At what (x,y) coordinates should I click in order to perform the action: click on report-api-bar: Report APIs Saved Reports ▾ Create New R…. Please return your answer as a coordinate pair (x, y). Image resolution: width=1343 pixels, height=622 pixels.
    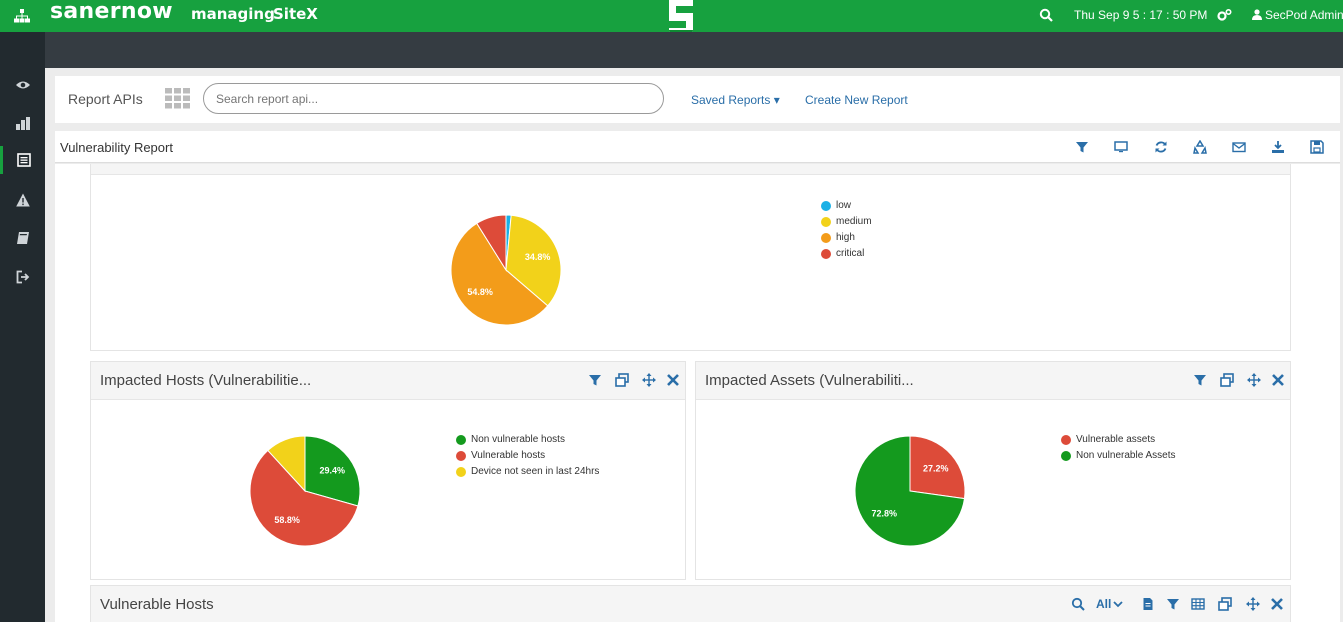
    Looking at the image, I should click on (697, 99).